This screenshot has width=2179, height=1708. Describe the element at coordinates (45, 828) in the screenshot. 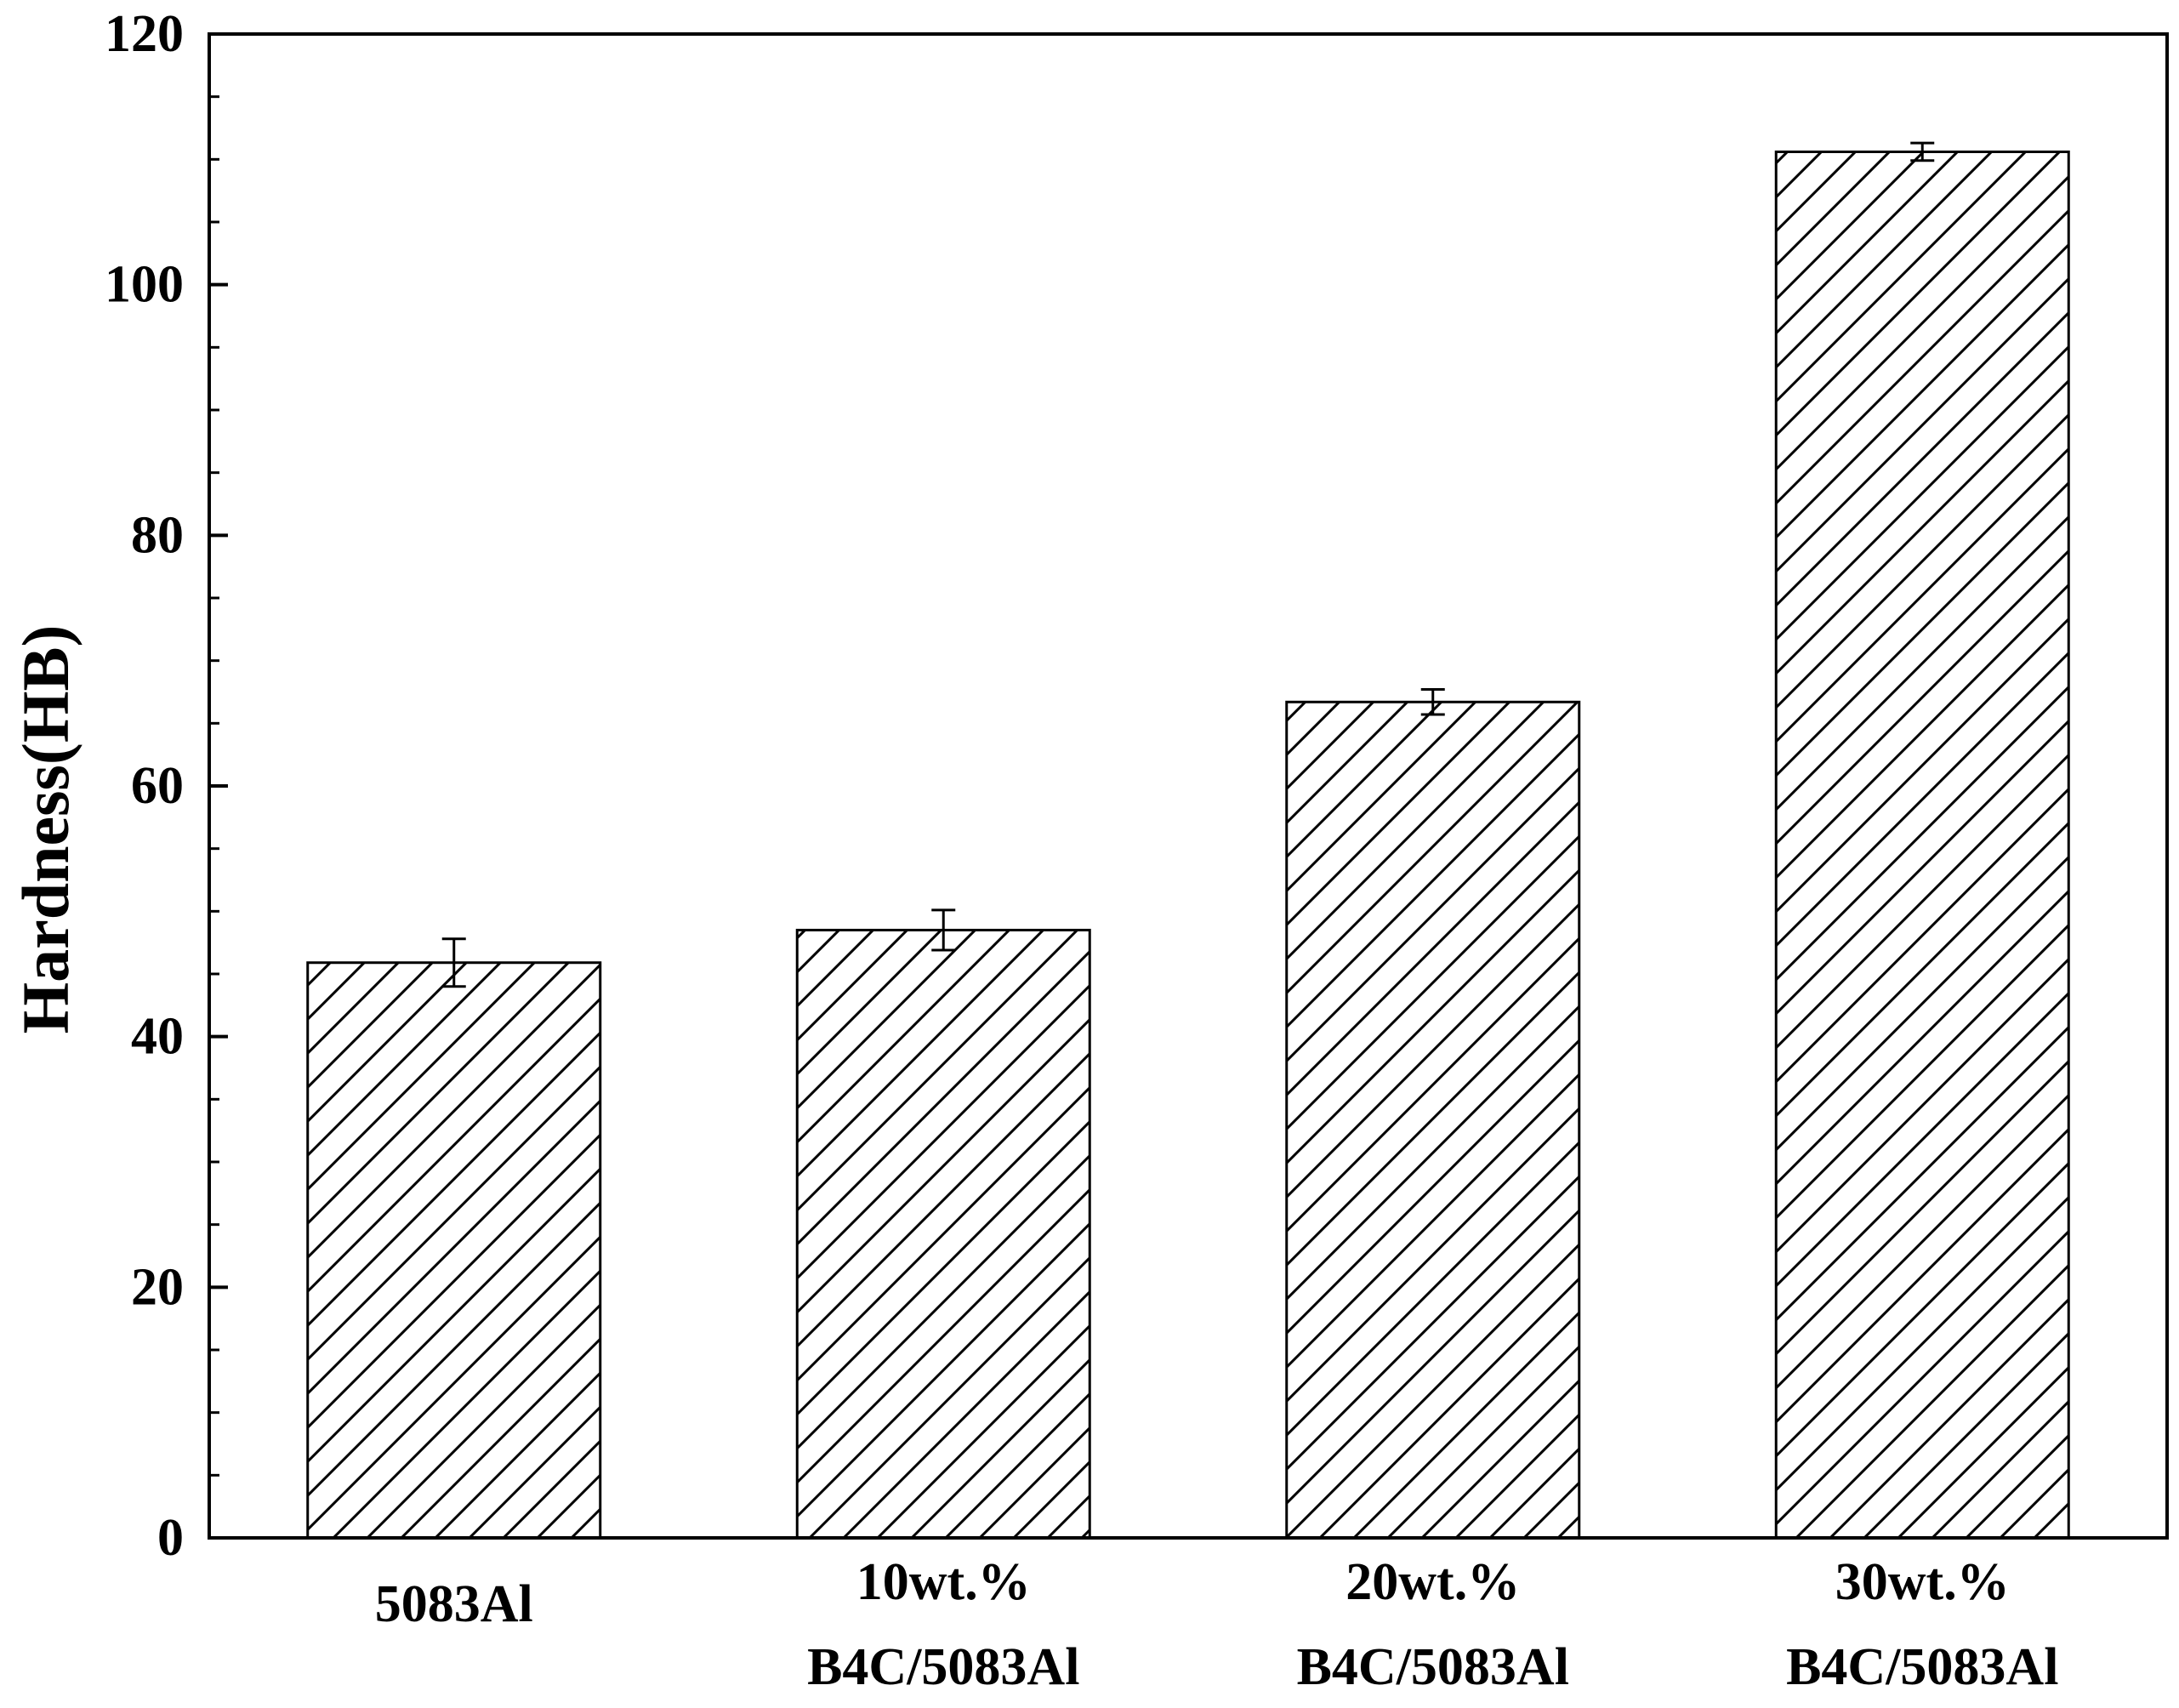

I see `y-axis-label: Hardness(HB)` at that location.